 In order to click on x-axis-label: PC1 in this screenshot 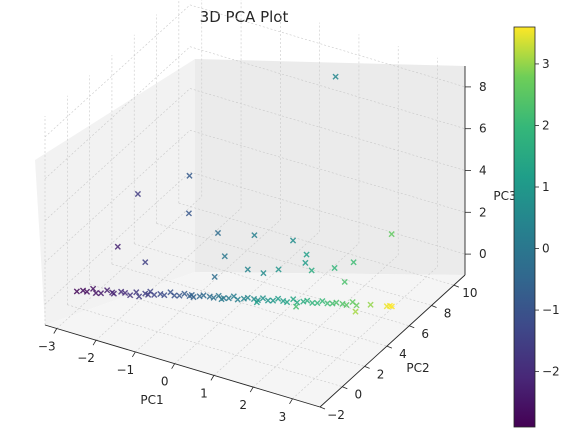, I will do `click(151, 400)`.